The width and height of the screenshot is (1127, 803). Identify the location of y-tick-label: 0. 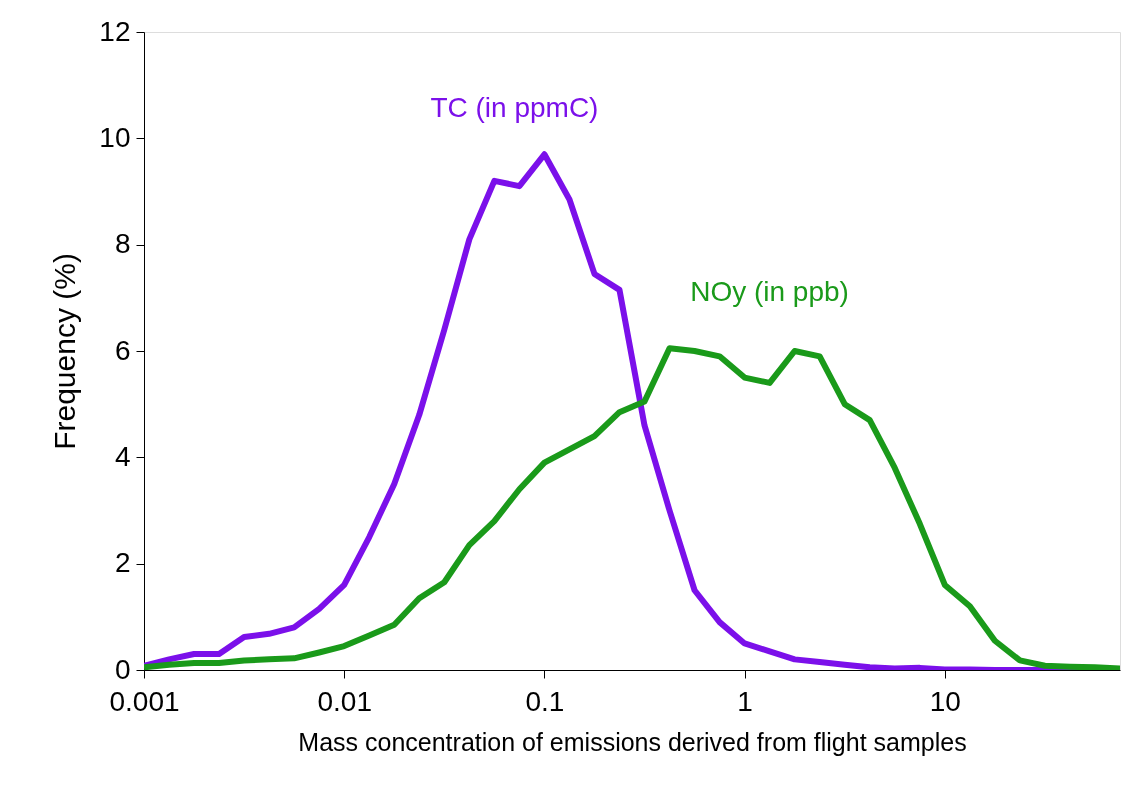
(122, 669).